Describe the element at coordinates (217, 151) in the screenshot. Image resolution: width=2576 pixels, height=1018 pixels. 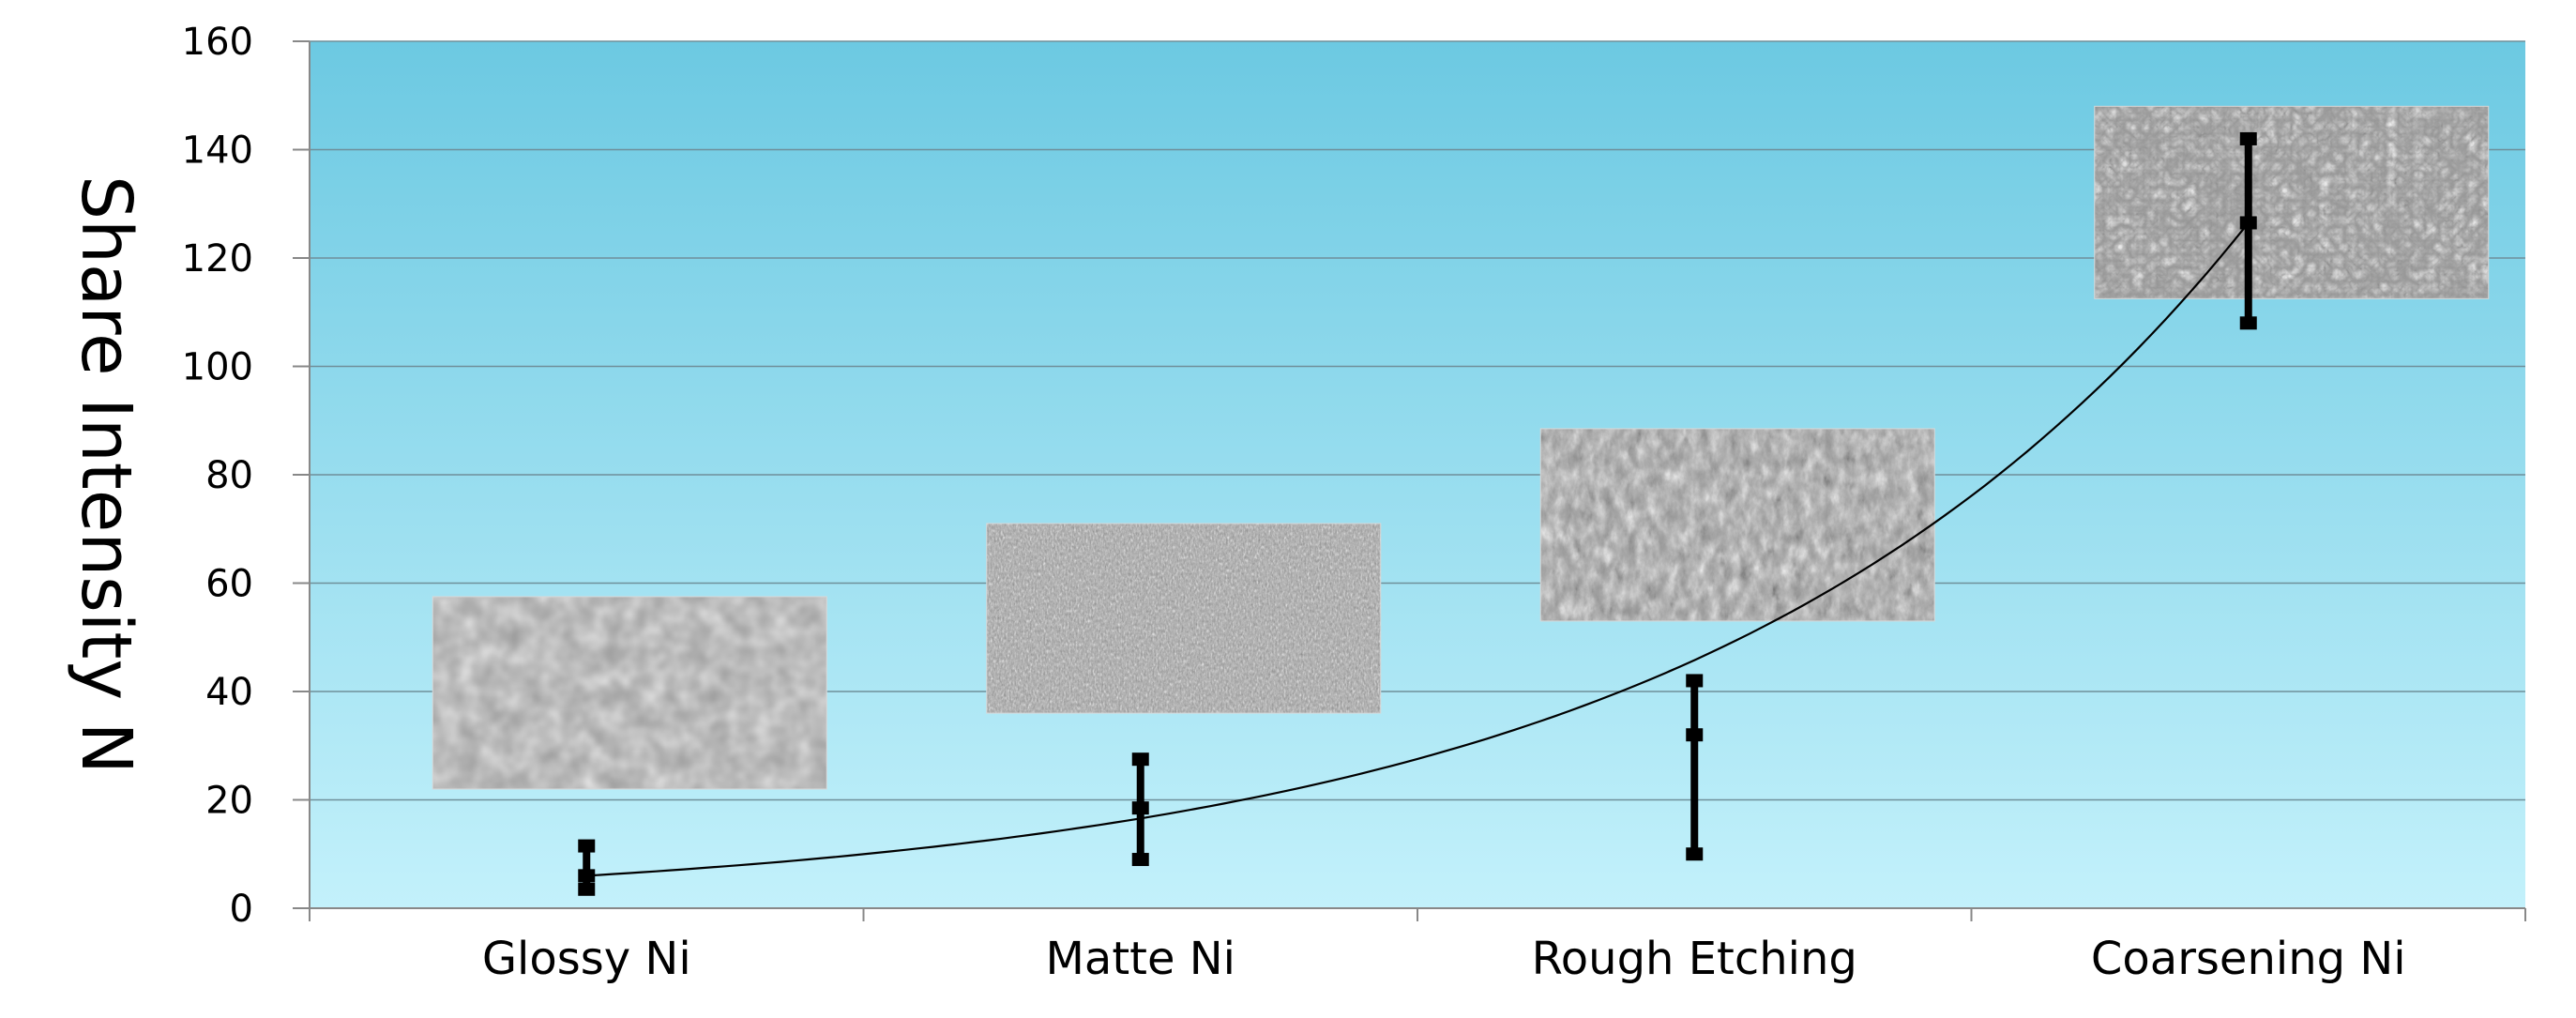
I see `y-tick-label: 140` at that location.